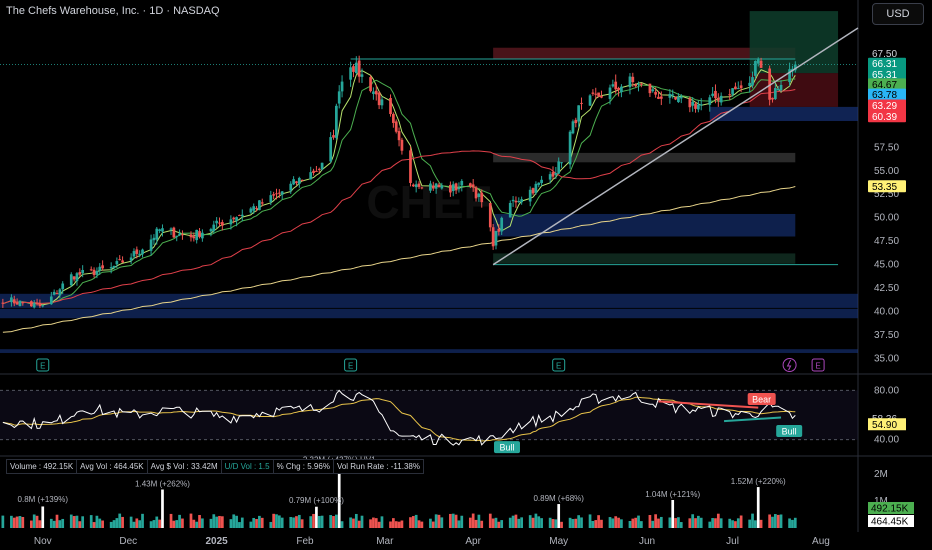 The height and width of the screenshot is (550, 932). What do you see at coordinates (886, 171) in the screenshot?
I see `price-tick-label: 55.00` at bounding box center [886, 171].